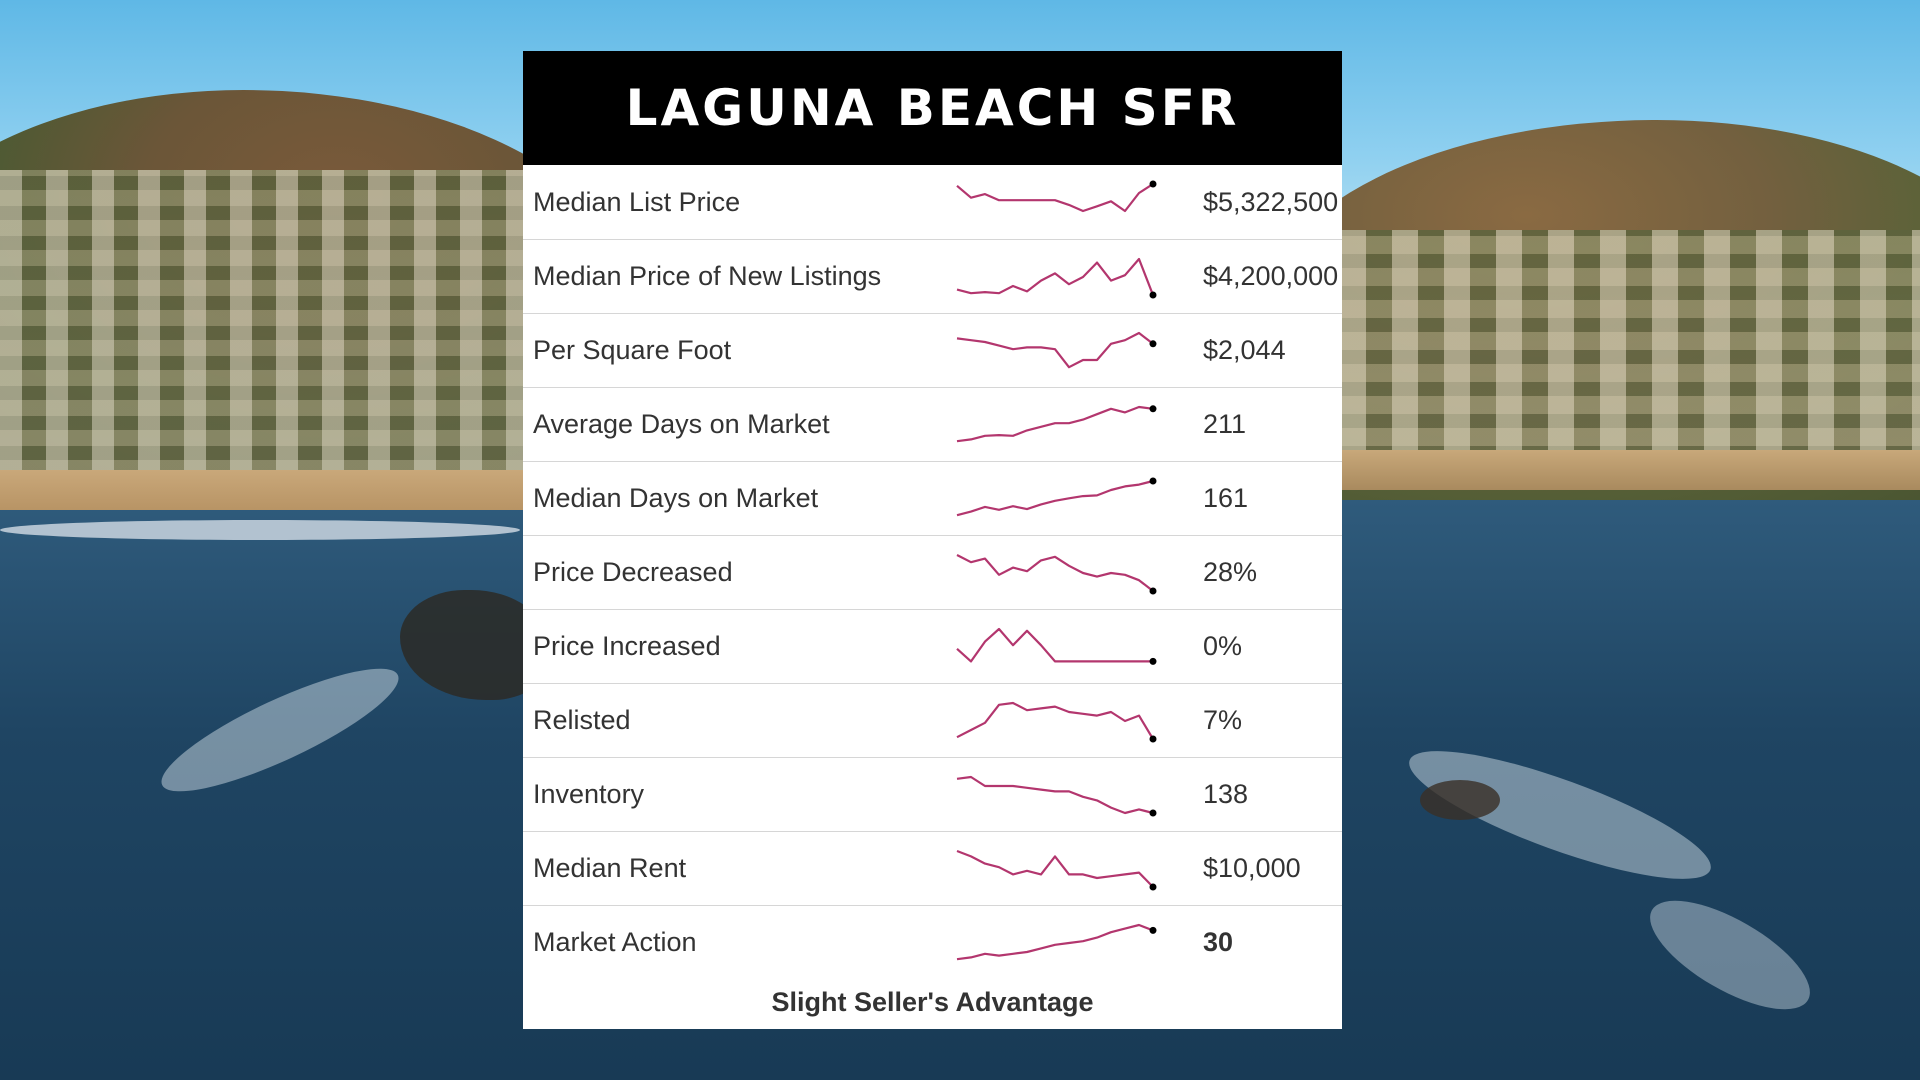  What do you see at coordinates (1230, 572) in the screenshot?
I see `stat-value: 28%` at bounding box center [1230, 572].